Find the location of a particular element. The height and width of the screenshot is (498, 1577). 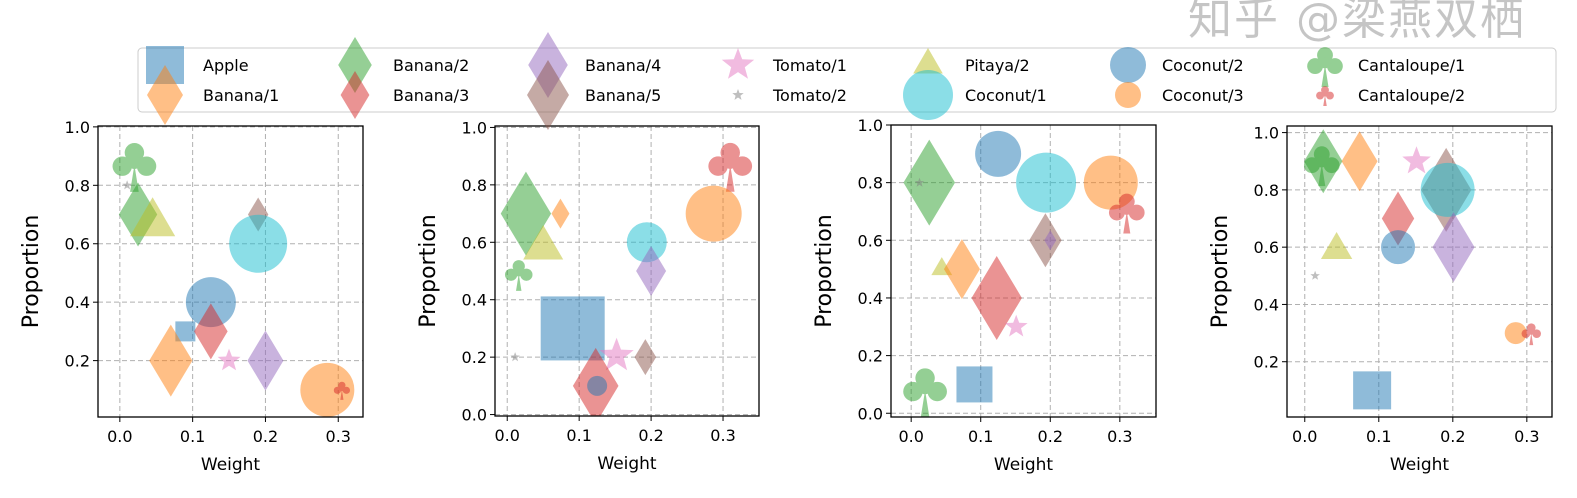

legend-entry-cantaloupe-2: Cantaloupe/2 is located at coordinates (1390, 96).